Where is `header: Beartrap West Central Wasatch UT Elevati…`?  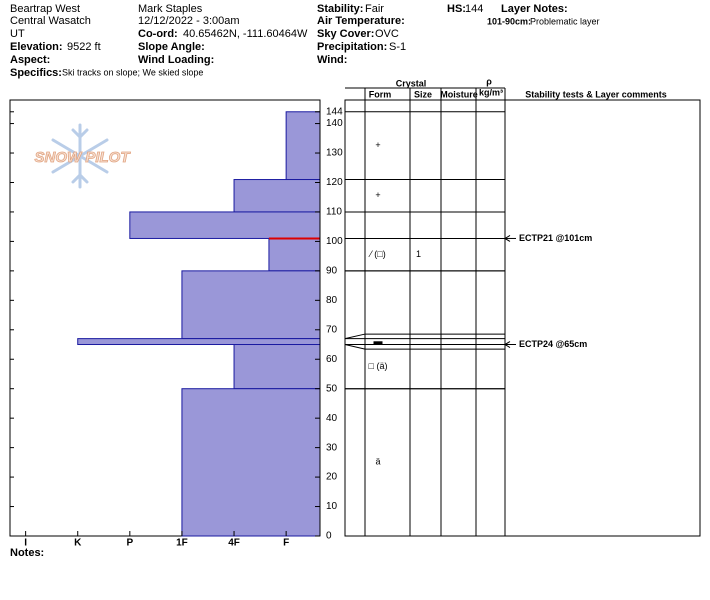 header: Beartrap West Central Wasatch UT Elevati… is located at coordinates (305, 41).